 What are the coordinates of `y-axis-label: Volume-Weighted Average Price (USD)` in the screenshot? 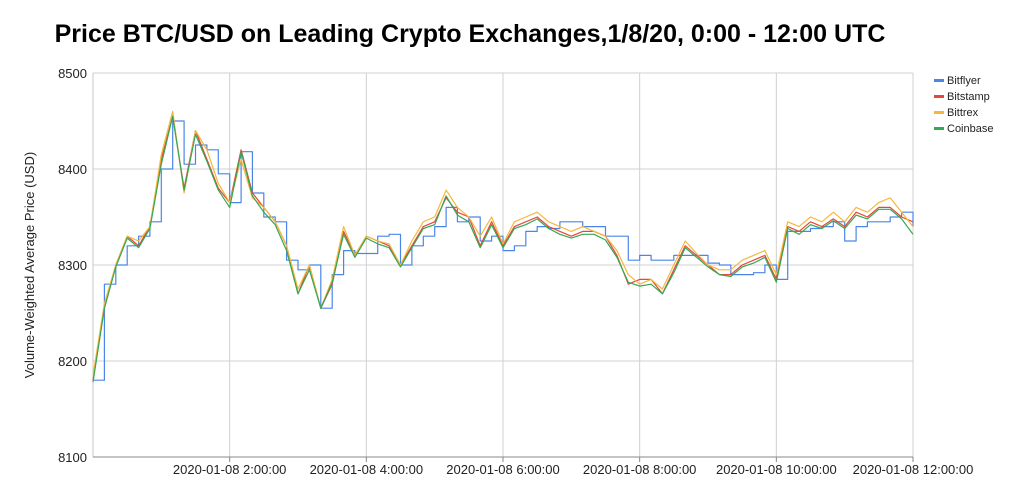 It's located at (29, 265).